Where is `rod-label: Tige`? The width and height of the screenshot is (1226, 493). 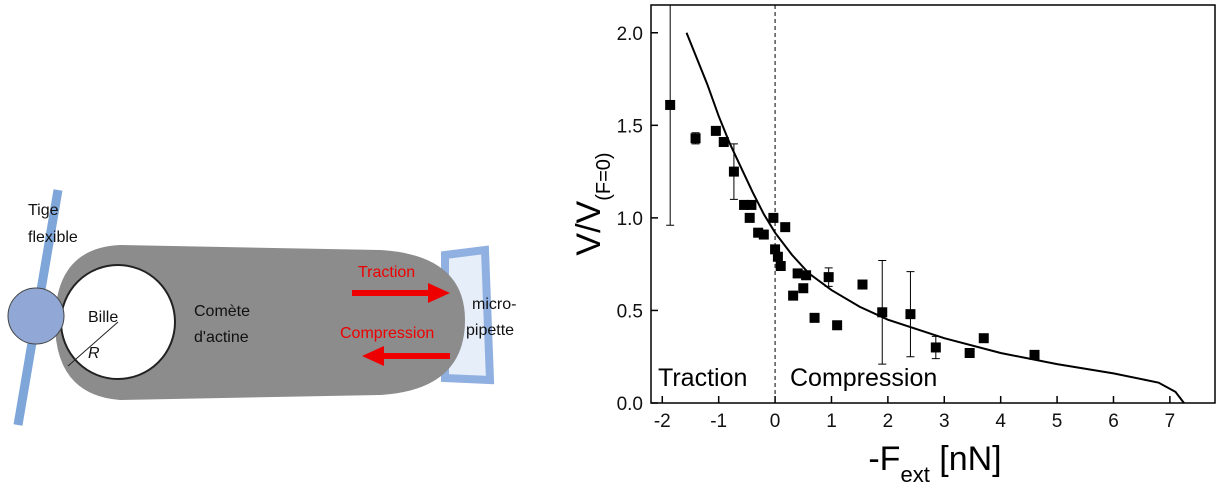 rod-label: Tige is located at coordinates (43, 210).